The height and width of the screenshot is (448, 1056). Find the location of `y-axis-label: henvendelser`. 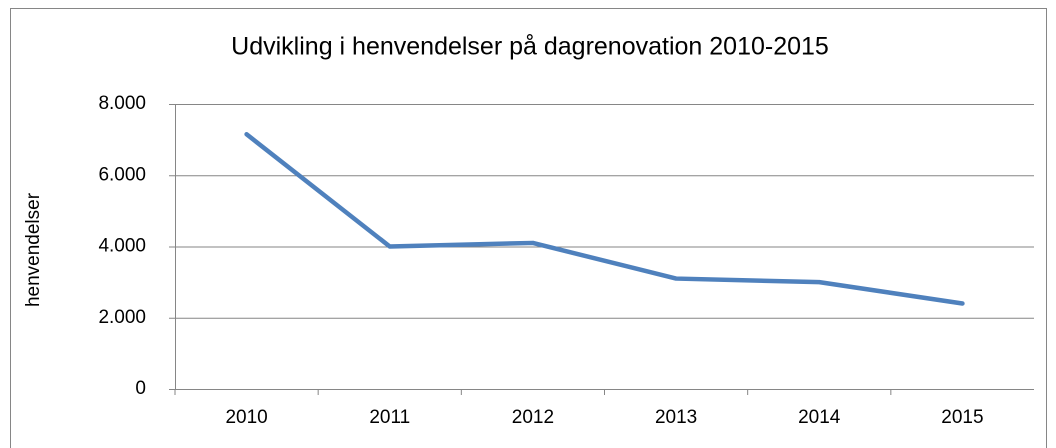

y-axis-label: henvendelser is located at coordinates (33, 249).